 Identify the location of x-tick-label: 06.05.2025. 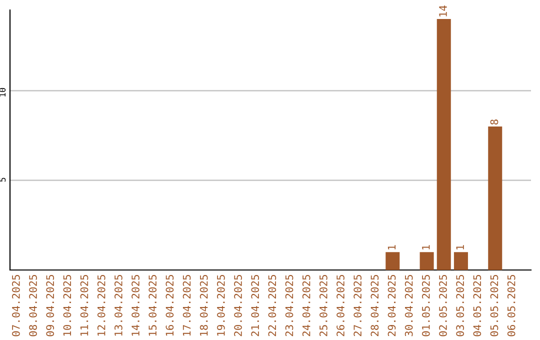
(511, 305).